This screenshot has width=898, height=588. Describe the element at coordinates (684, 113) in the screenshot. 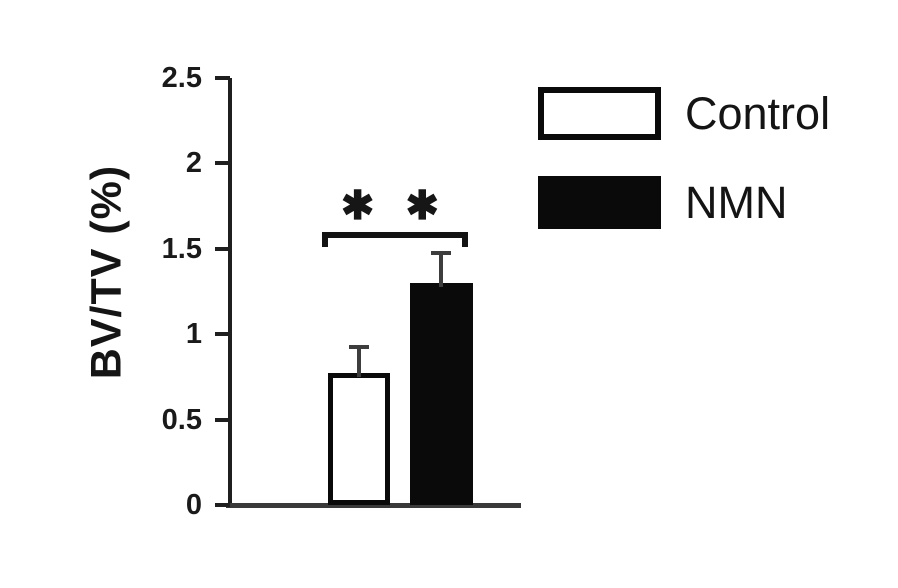

I see `legend-item-control: Control` at that location.